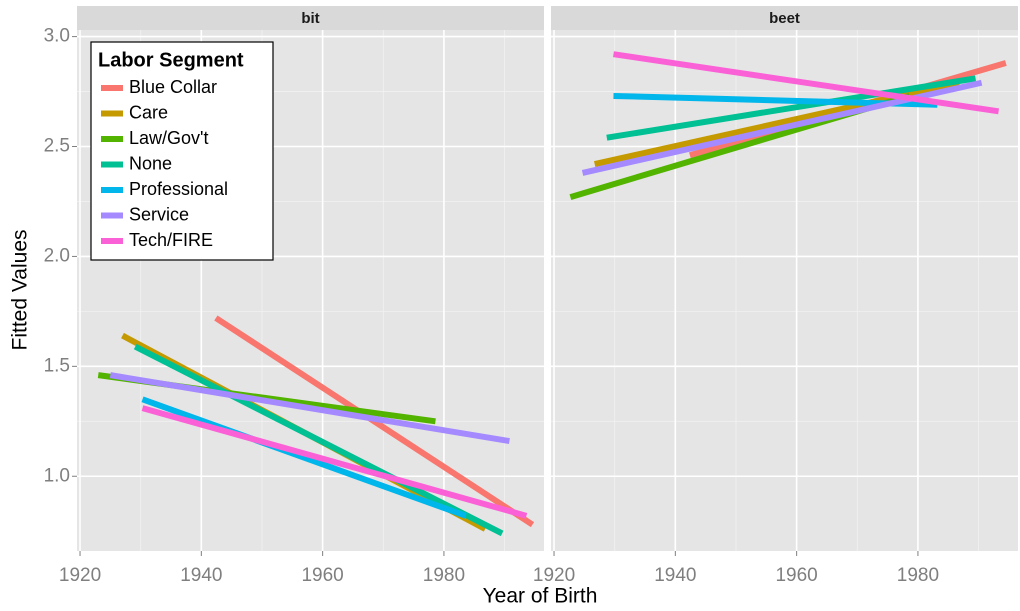 The image size is (1020, 611). I want to click on strip-label: bit, so click(310, 18).